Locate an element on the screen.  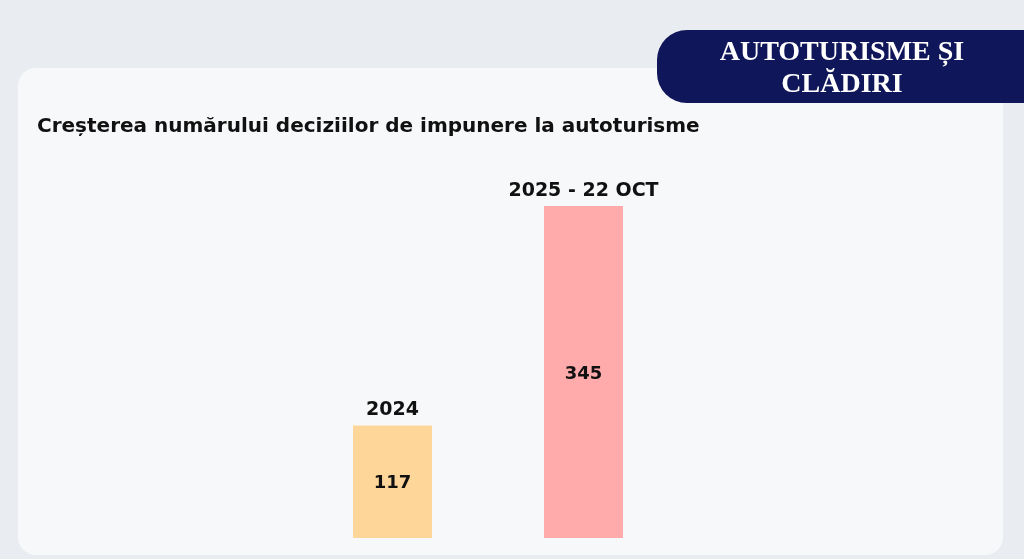
data-label: 345 is located at coordinates (583, 372).